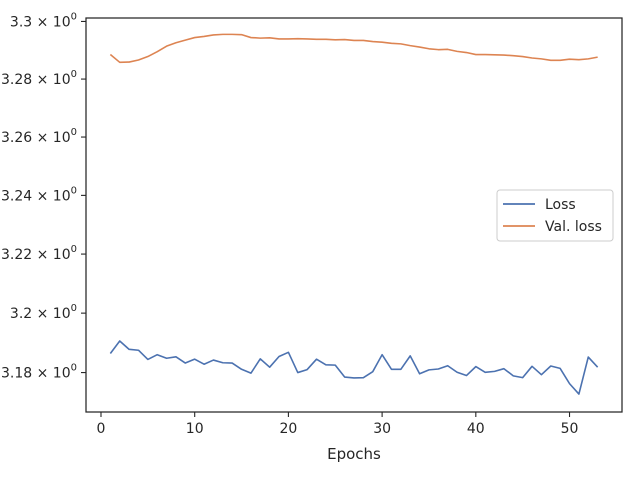 This screenshot has width=640, height=480. What do you see at coordinates (43, 20) in the screenshot?
I see `y-tick-label: 3.3 × 100` at bounding box center [43, 20].